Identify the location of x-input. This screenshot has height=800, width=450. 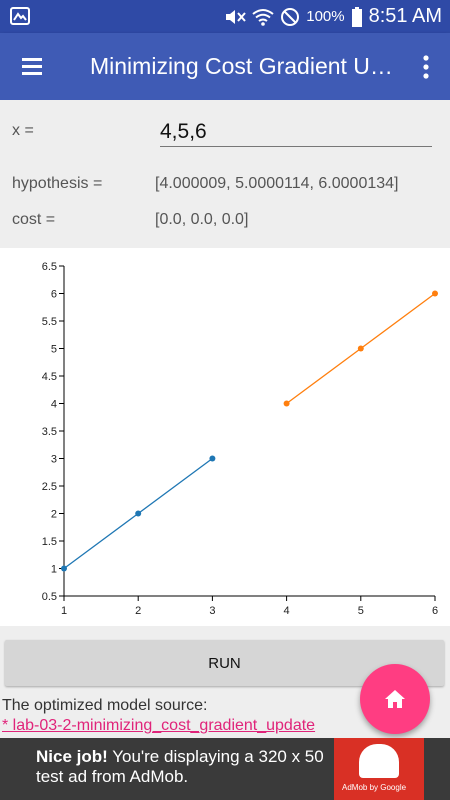
(296, 132).